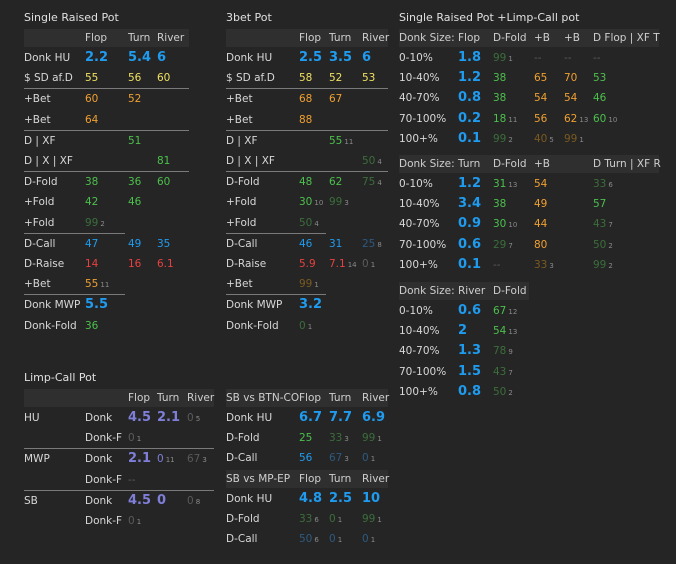 The height and width of the screenshot is (564, 676). What do you see at coordinates (92, 119) in the screenshot?
I see `stat-value: 64` at bounding box center [92, 119].